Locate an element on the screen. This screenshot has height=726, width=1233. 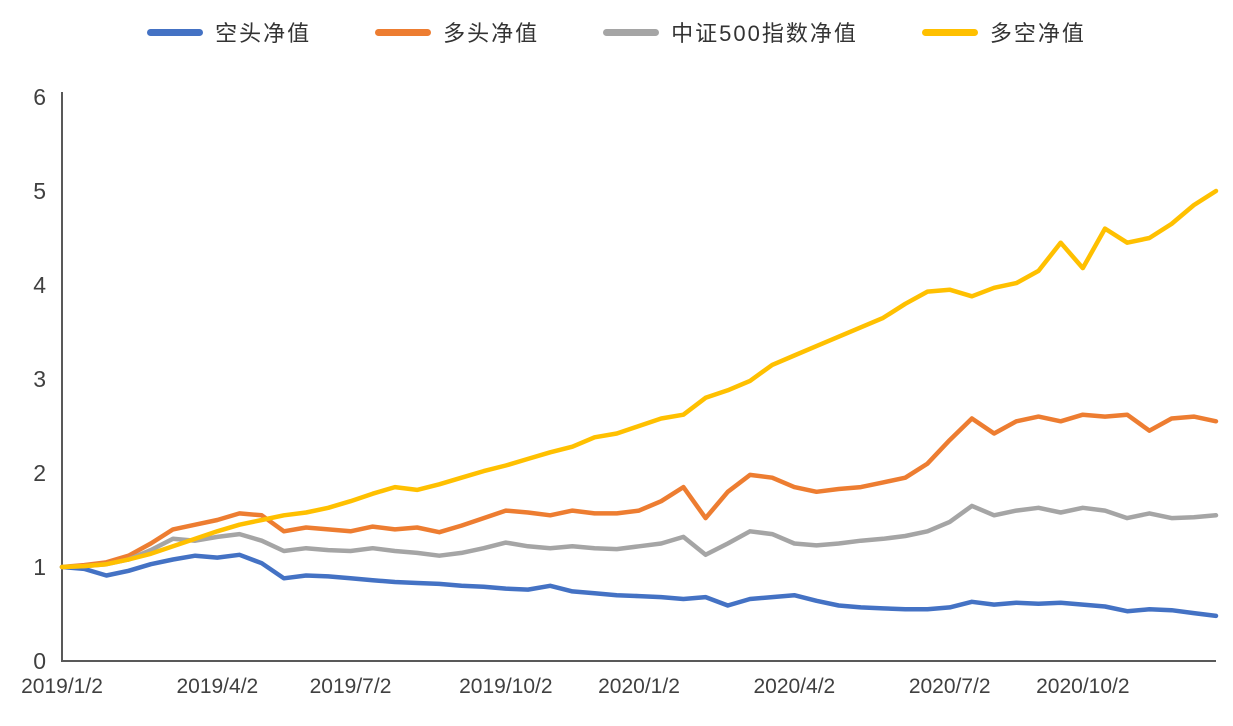
legend-item-csi500-index-net-value: 中证500指数净值 is located at coordinates (730, 32).